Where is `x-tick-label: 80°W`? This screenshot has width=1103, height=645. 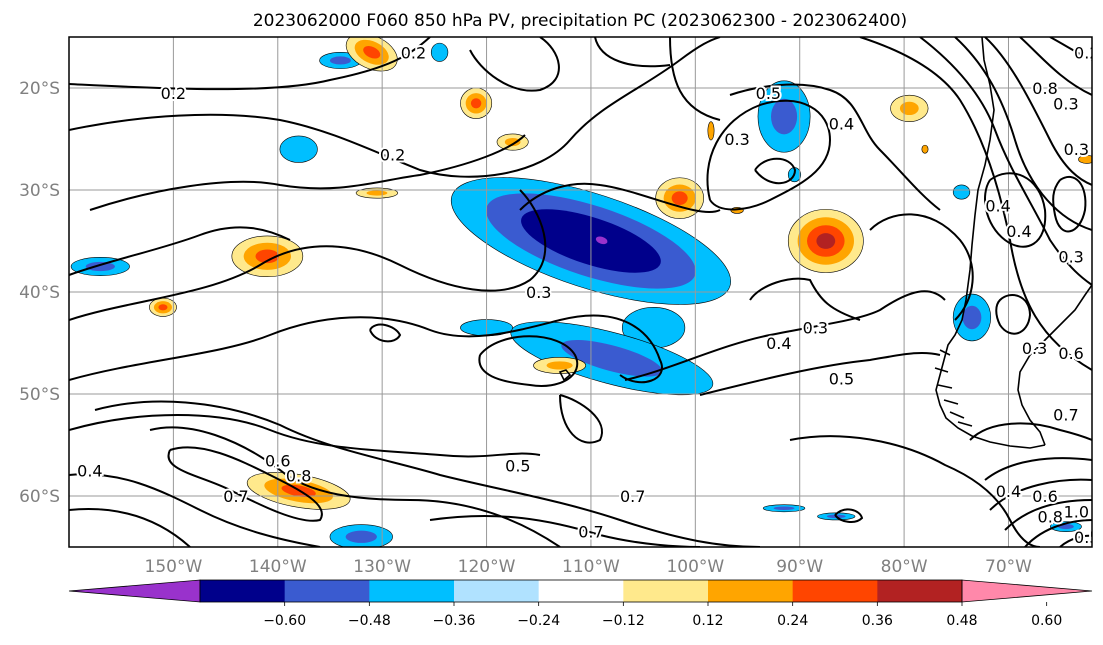
x-tick-label: 80°W is located at coordinates (904, 567).